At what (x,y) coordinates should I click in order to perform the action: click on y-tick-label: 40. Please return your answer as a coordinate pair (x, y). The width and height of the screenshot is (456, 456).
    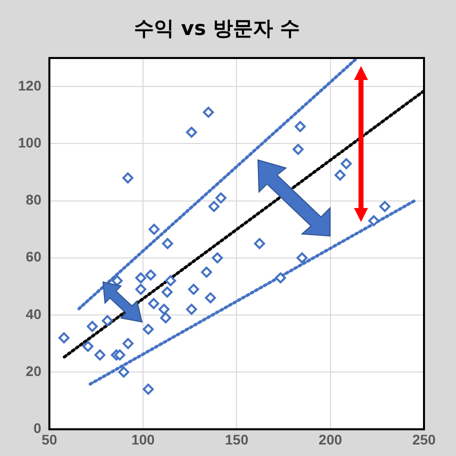
    Looking at the image, I should click on (34, 314).